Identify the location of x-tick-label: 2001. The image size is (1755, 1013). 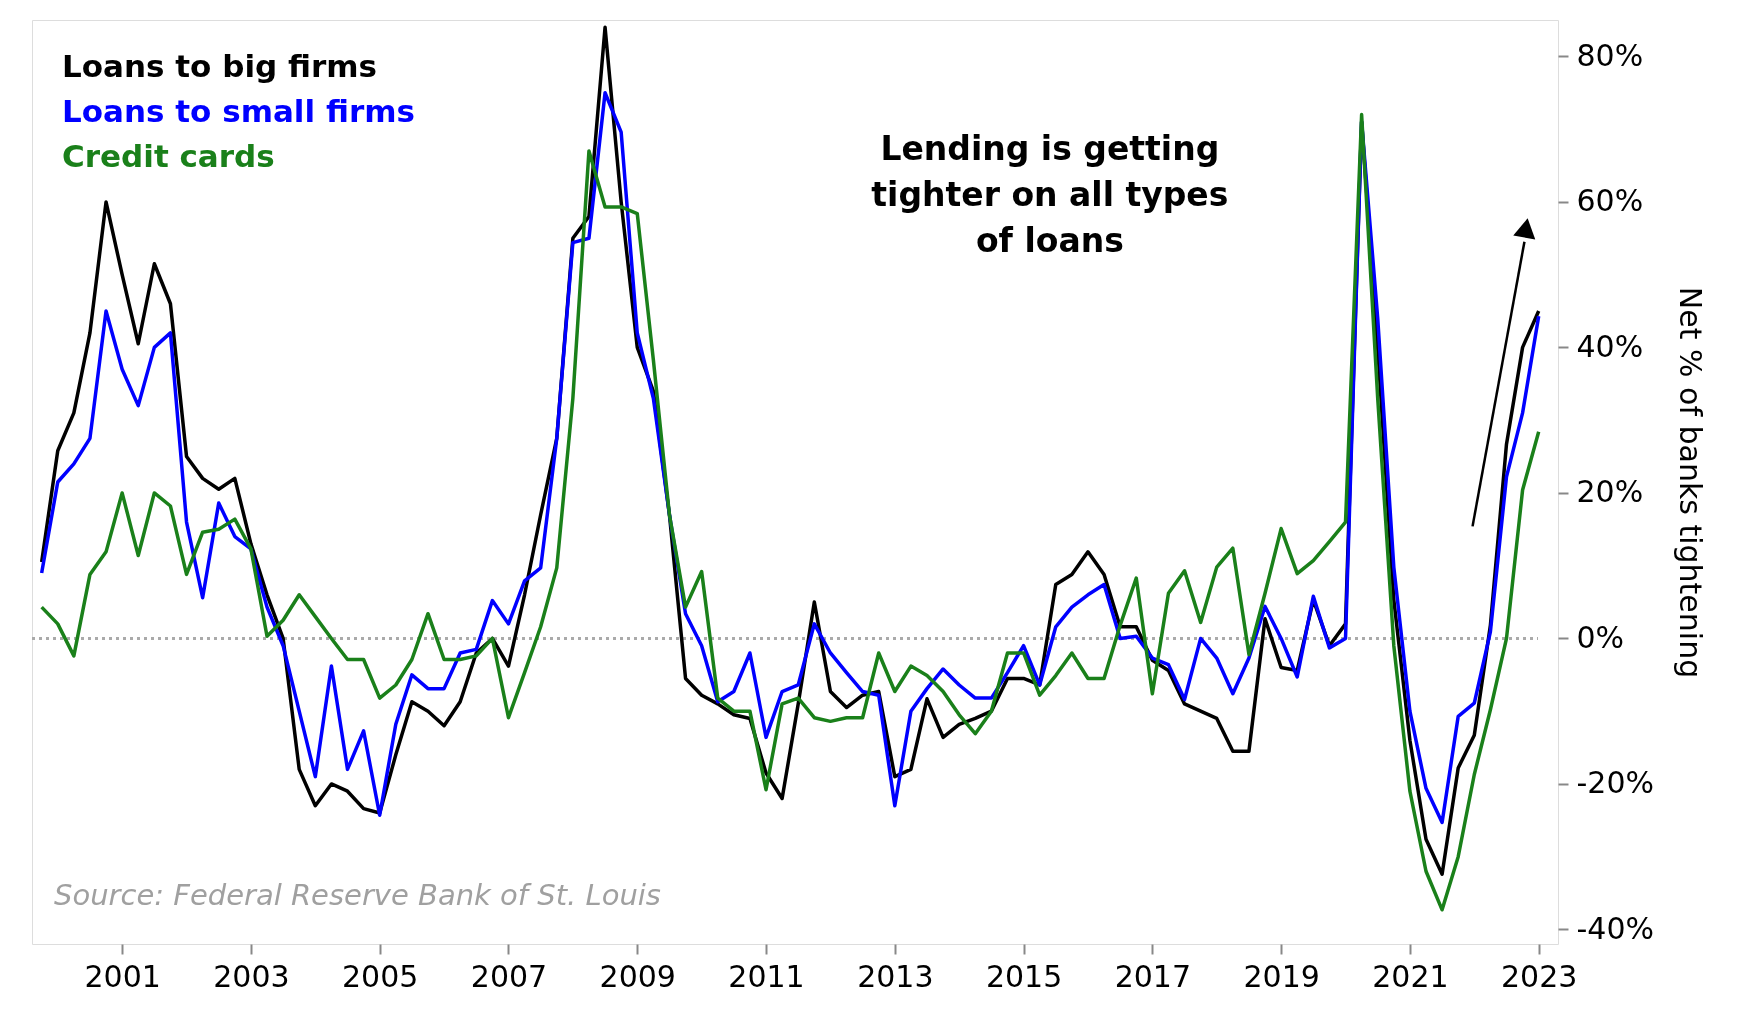
(122, 976).